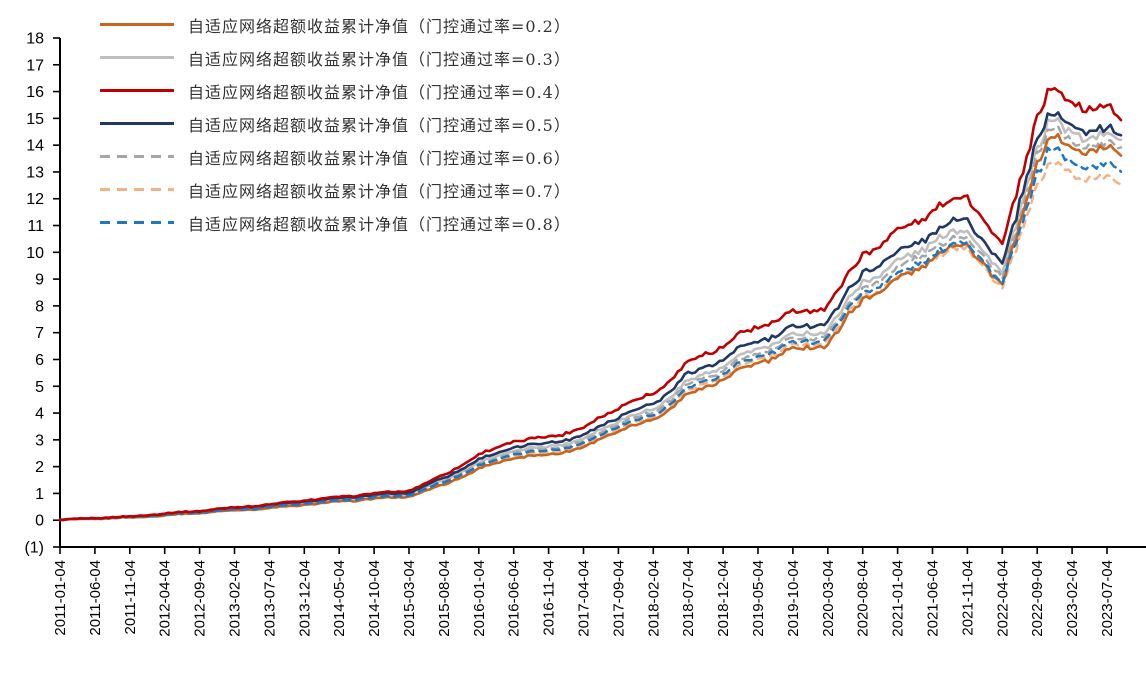 This screenshot has height=693, width=1146. Describe the element at coordinates (339, 598) in the screenshot. I see `x-axis-tick-label: 2014-05-04` at that location.